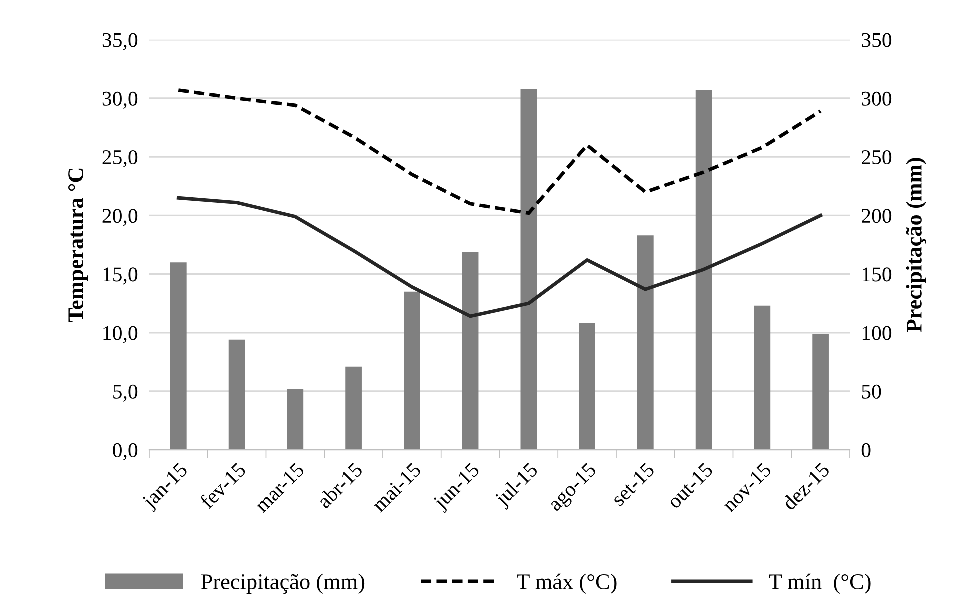 The width and height of the screenshot is (977, 614). I want to click on y2-tick-label: 0, so click(866, 450).